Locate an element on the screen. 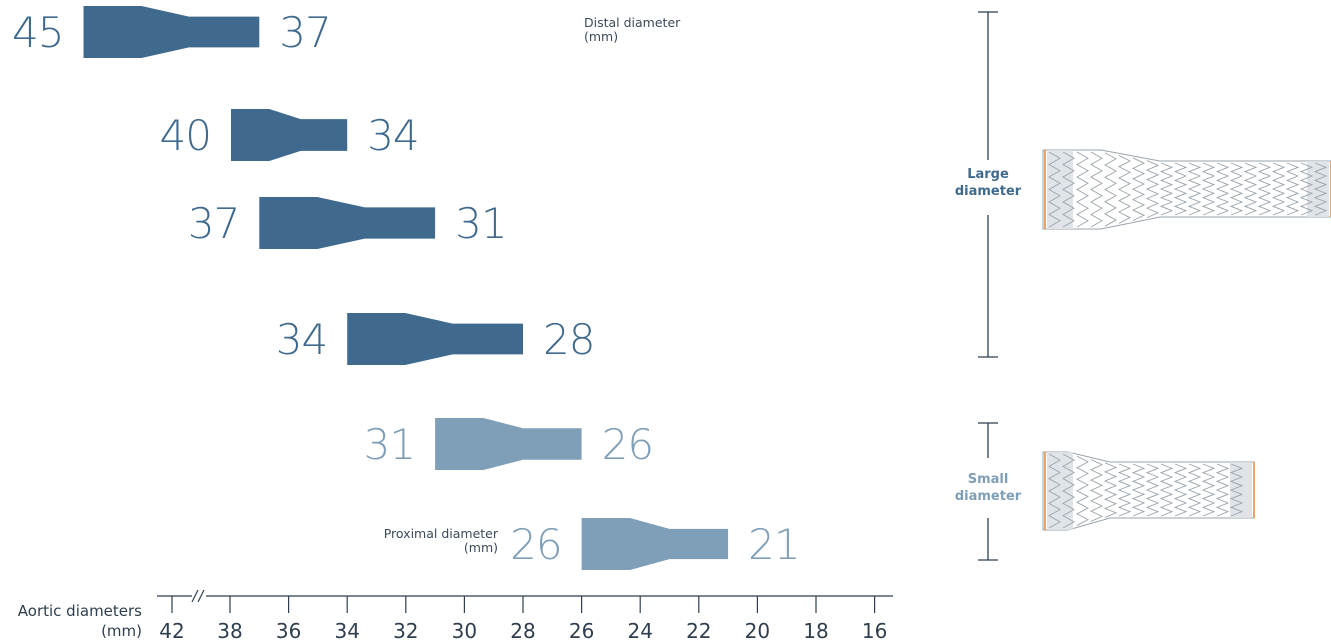 The image size is (1331, 644). bracket-label: Large diameter is located at coordinates (988, 183).